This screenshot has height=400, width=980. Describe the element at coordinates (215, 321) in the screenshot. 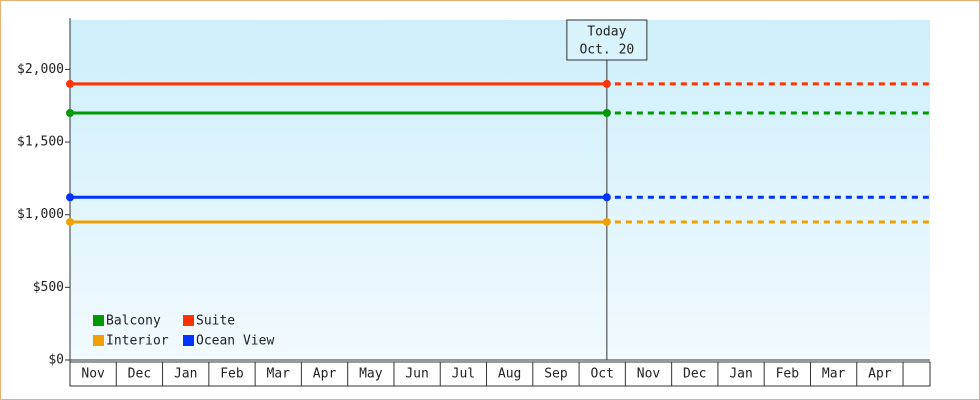

I see `legend-label: Suite` at that location.